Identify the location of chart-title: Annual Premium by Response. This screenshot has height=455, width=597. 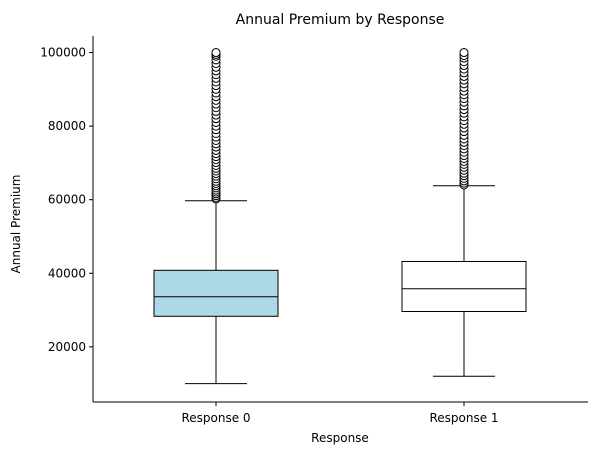
(340, 20).